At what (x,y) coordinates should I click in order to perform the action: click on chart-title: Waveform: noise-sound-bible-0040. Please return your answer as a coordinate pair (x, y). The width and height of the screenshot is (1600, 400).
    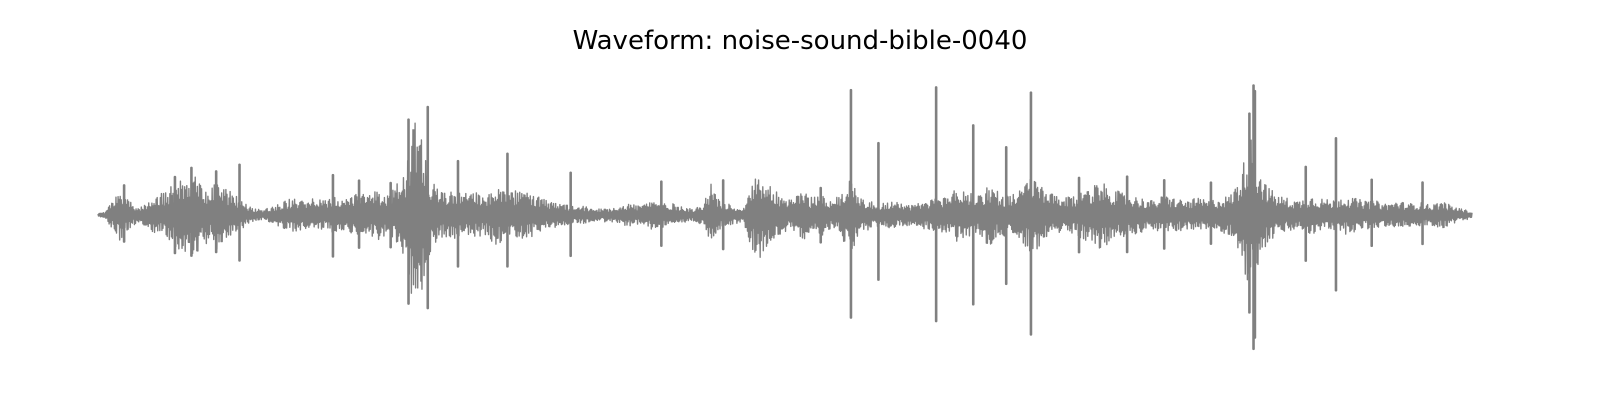
    Looking at the image, I should click on (800, 41).